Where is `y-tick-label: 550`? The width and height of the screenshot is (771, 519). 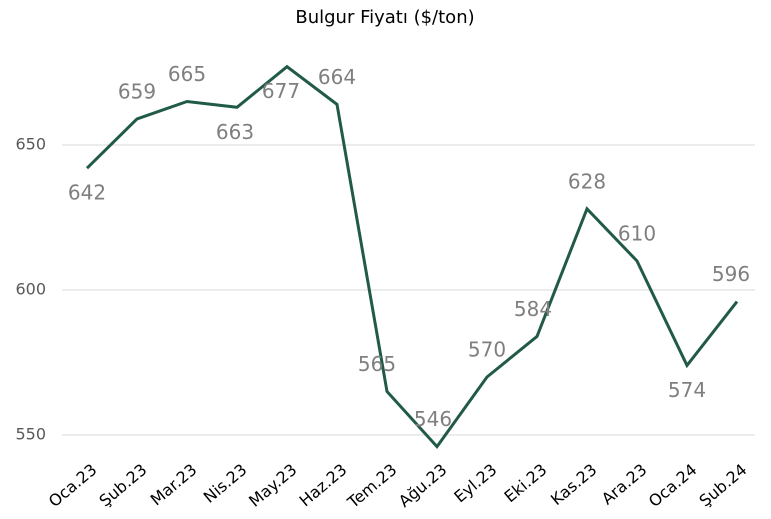 y-tick-label: 550 is located at coordinates (30, 434).